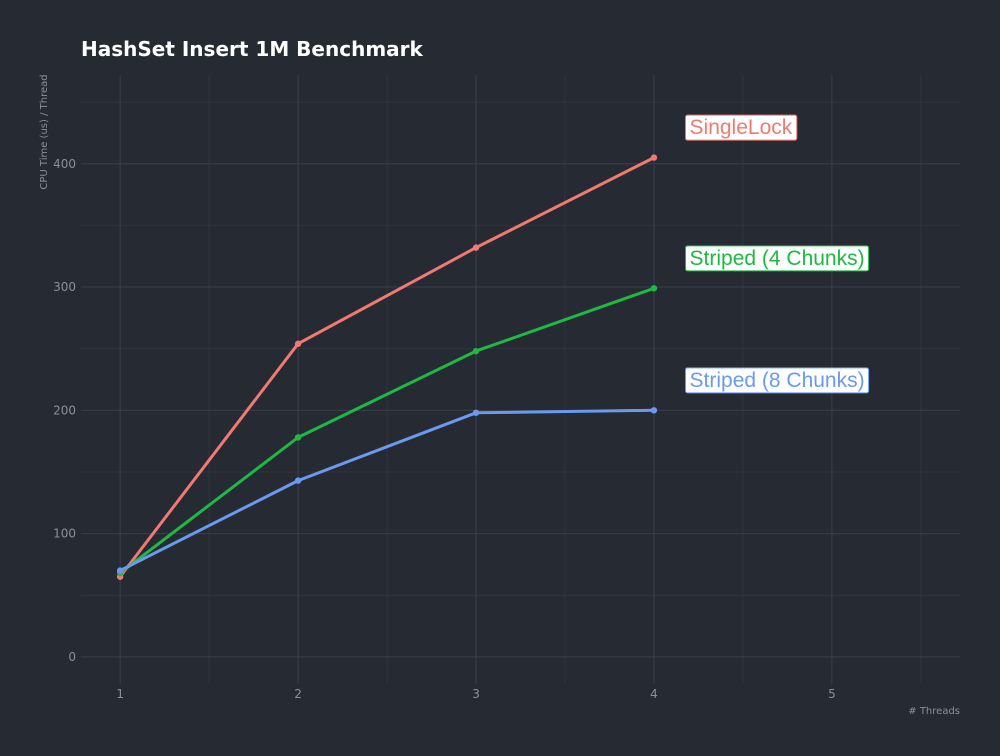  I want to click on series-label-text: Striped (8 Chunks), so click(777, 380).